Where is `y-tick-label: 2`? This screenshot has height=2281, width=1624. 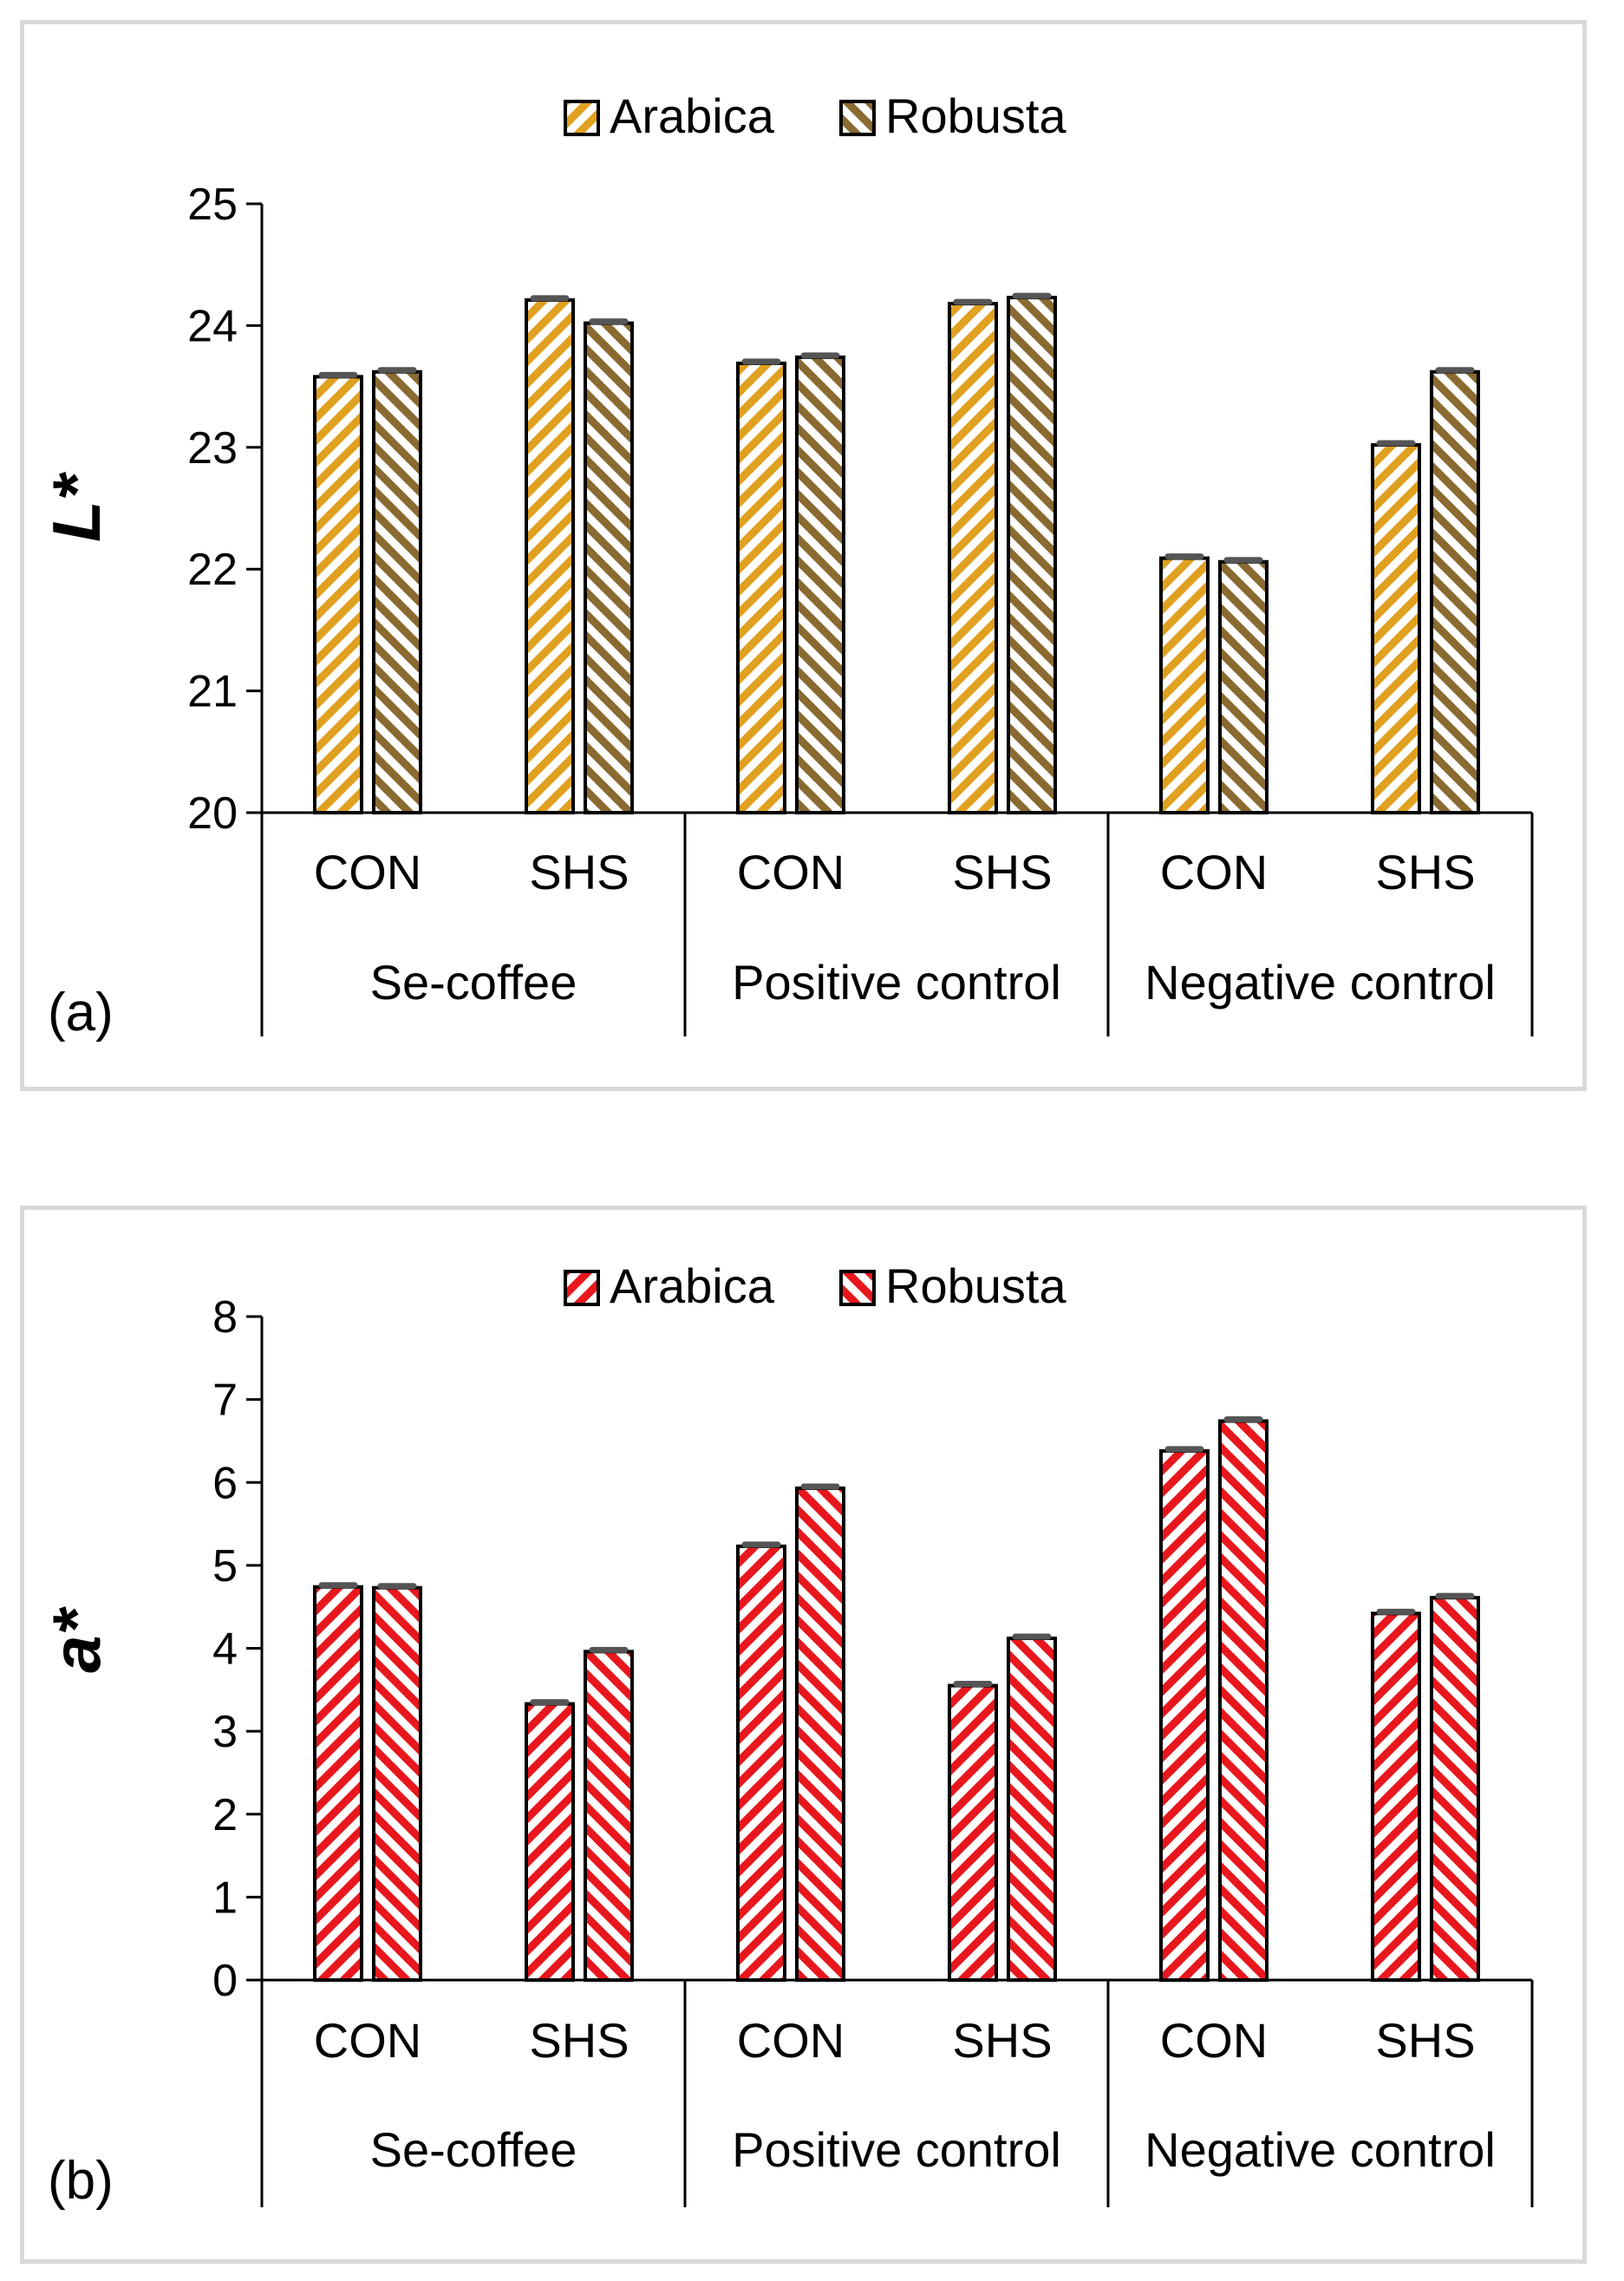
y-tick-label: 2 is located at coordinates (225, 1815).